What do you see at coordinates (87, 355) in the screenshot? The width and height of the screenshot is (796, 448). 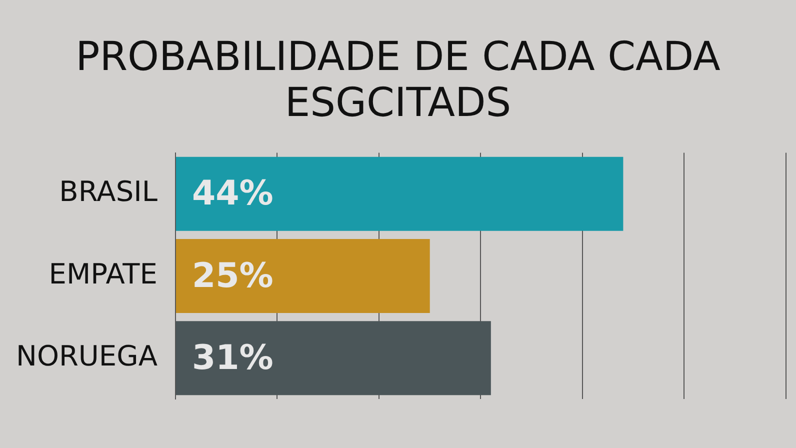 I see `y-tick-label: NORUEGA` at bounding box center [87, 355].